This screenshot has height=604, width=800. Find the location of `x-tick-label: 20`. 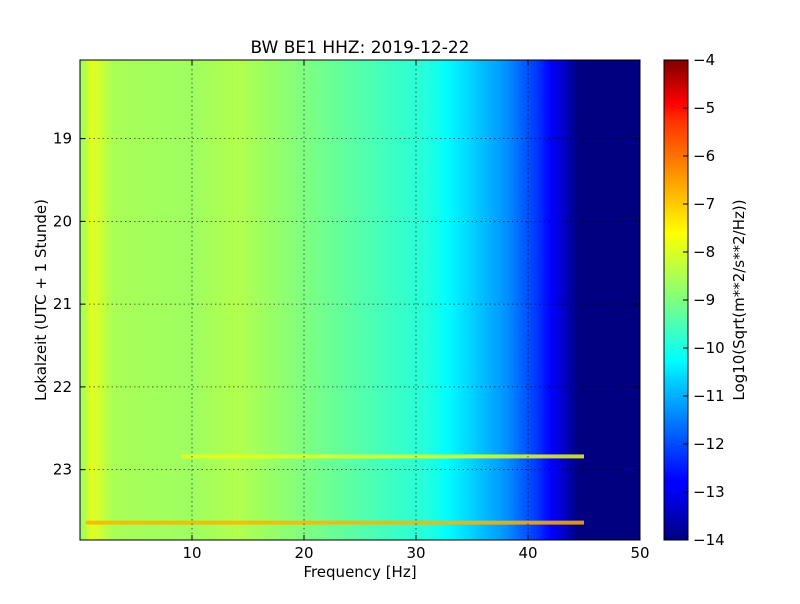

x-tick-label: 20 is located at coordinates (303, 553).